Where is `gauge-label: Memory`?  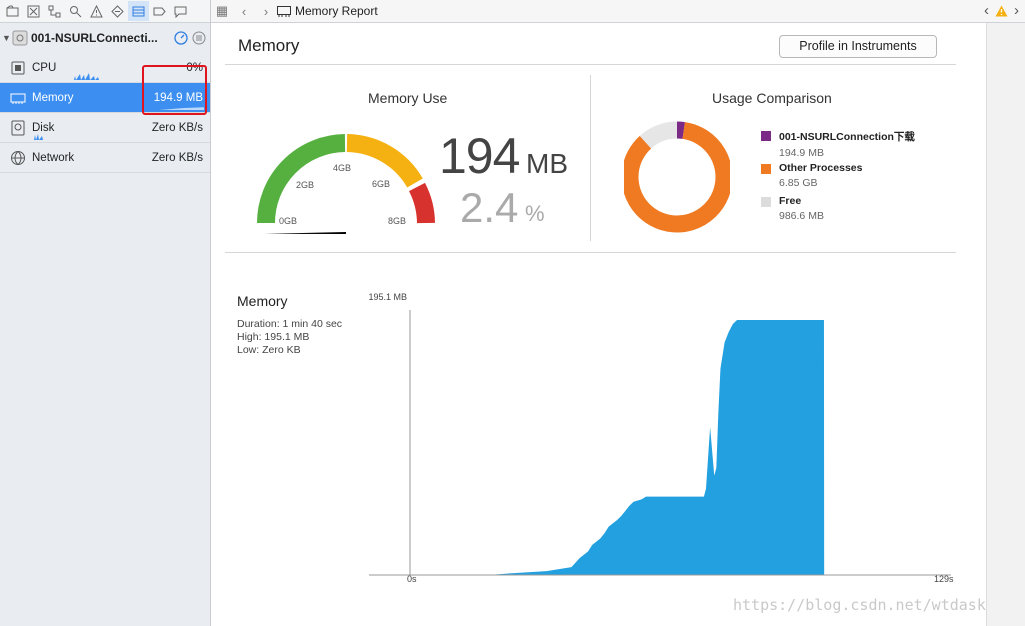 gauge-label: Memory is located at coordinates (53, 97).